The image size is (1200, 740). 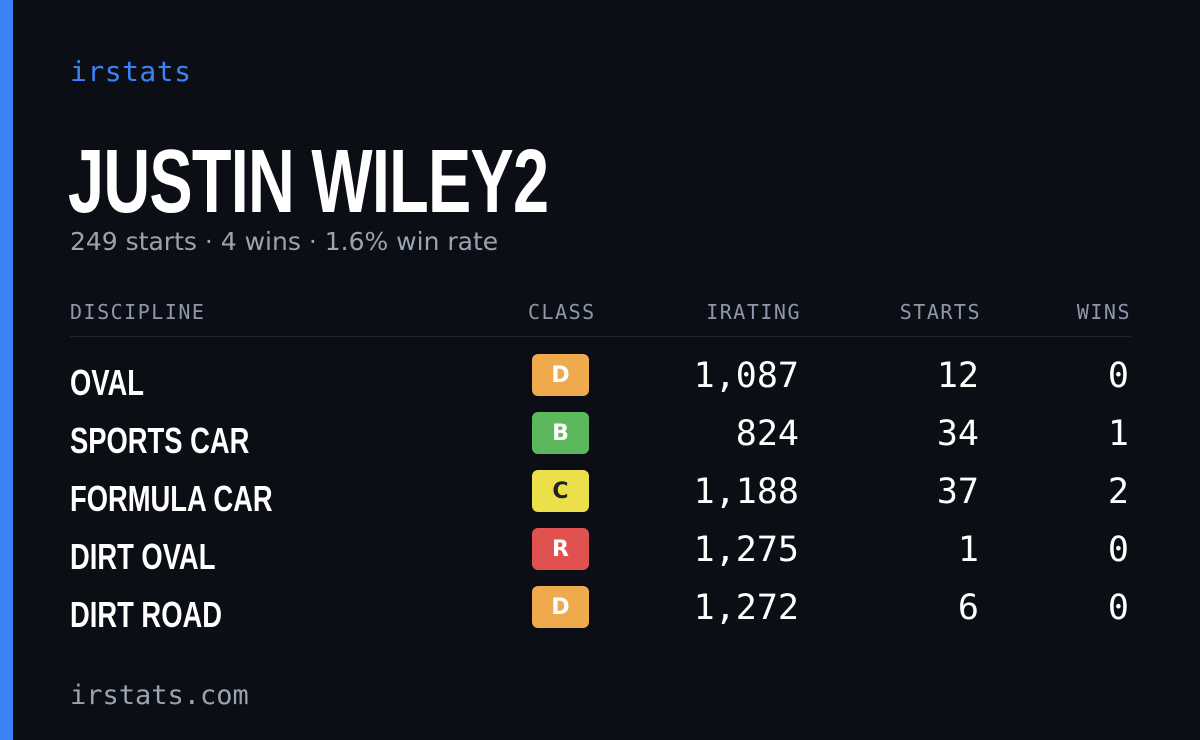 I want to click on table-row: SPORTS CAR B 824 34 1, so click(x=600, y=441).